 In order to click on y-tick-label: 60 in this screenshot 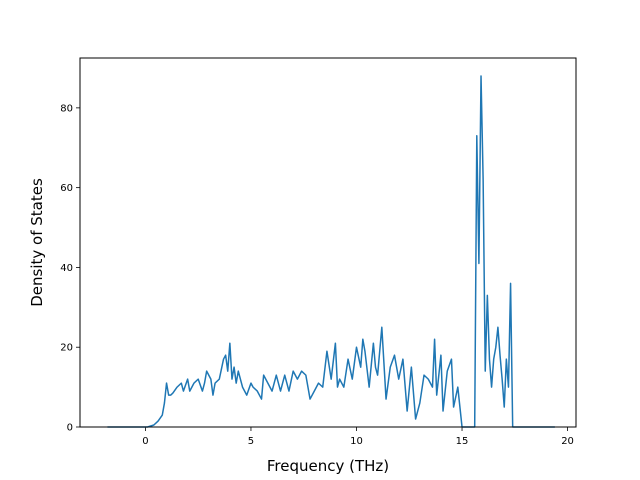, I will do `click(66, 188)`.